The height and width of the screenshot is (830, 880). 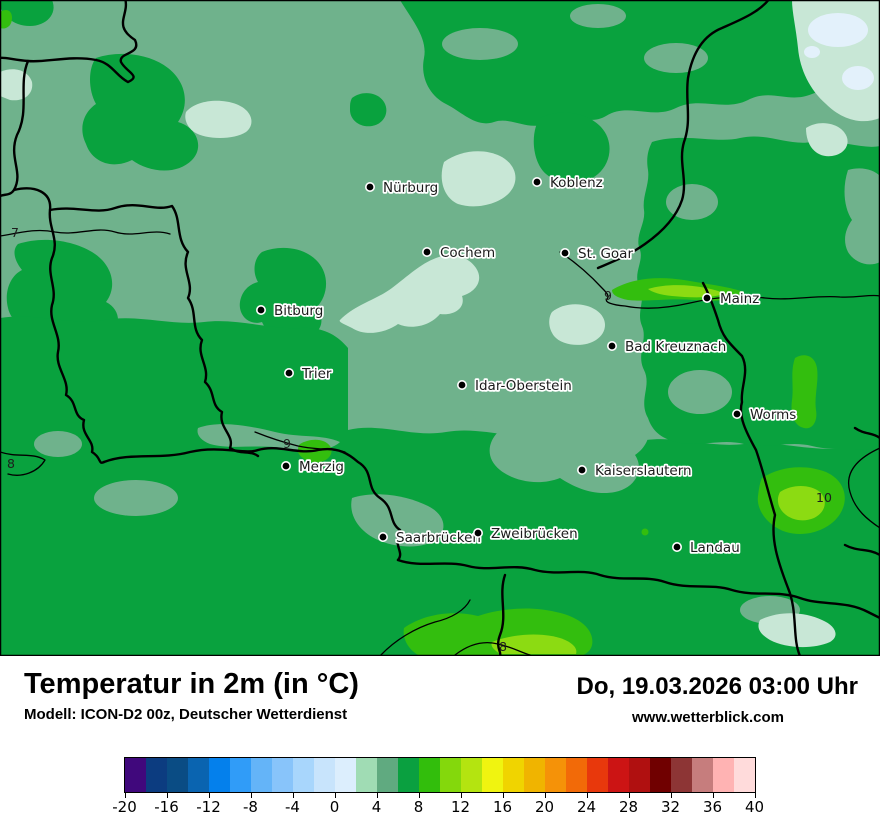 What do you see at coordinates (460, 807) in the screenshot?
I see `colorbar-tick-label: 12` at bounding box center [460, 807].